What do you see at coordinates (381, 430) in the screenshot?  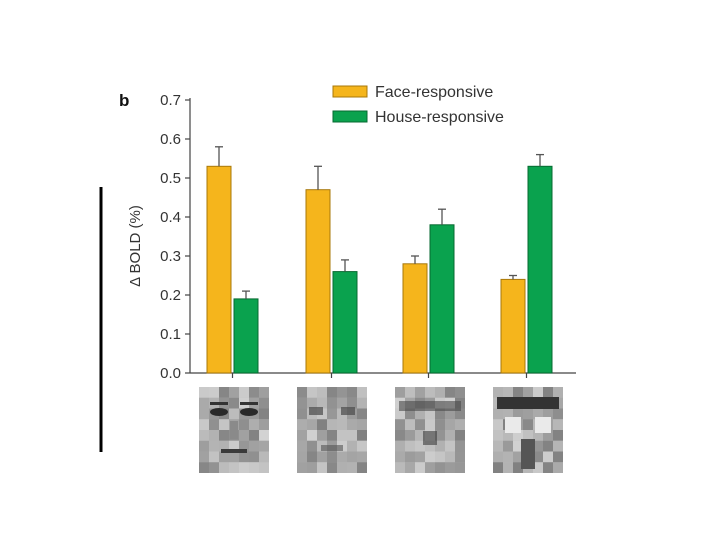 I see `stimulus-thumbnails` at bounding box center [381, 430].